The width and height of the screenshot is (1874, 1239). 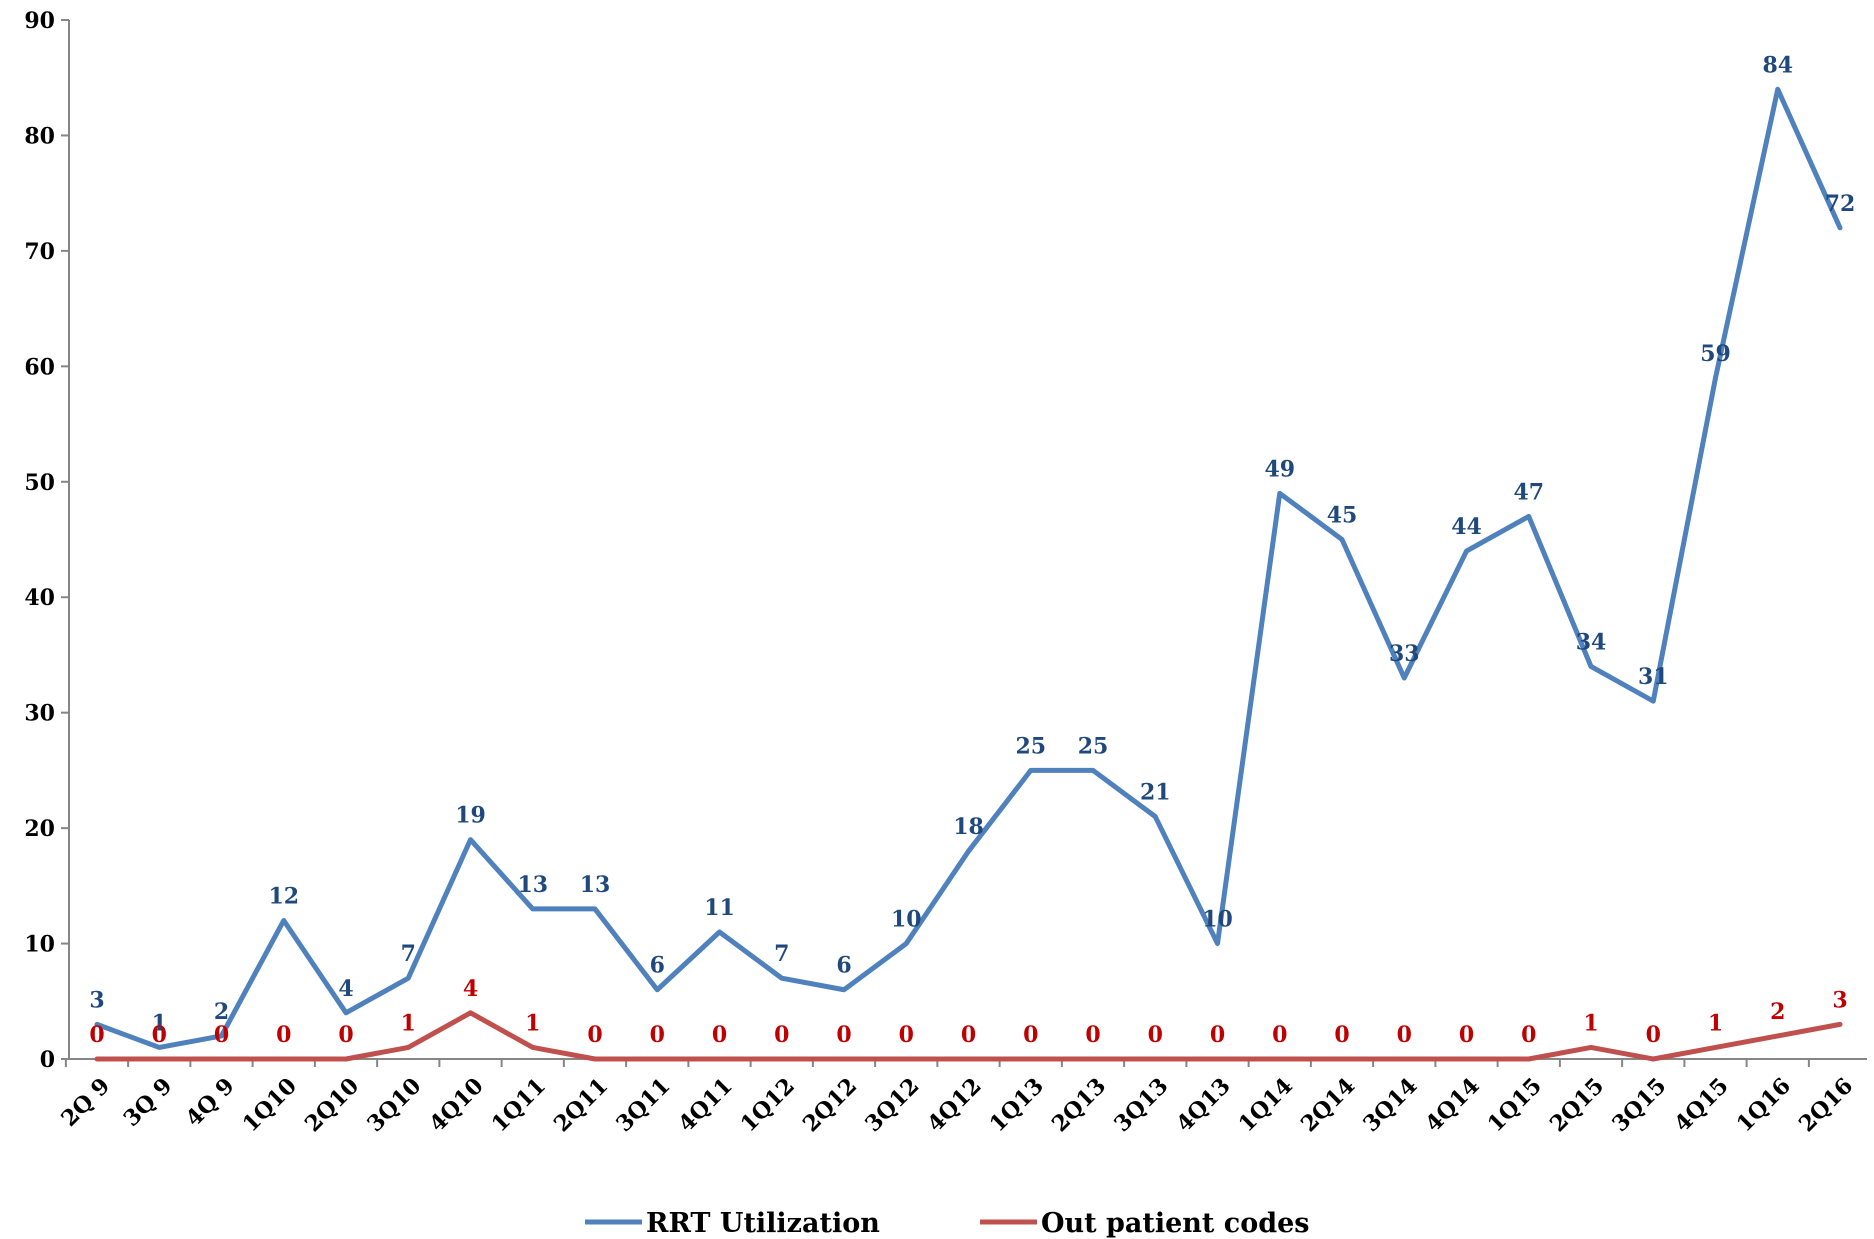 I want to click on data-label-rrt-utilization: 49, so click(x=1279, y=469).